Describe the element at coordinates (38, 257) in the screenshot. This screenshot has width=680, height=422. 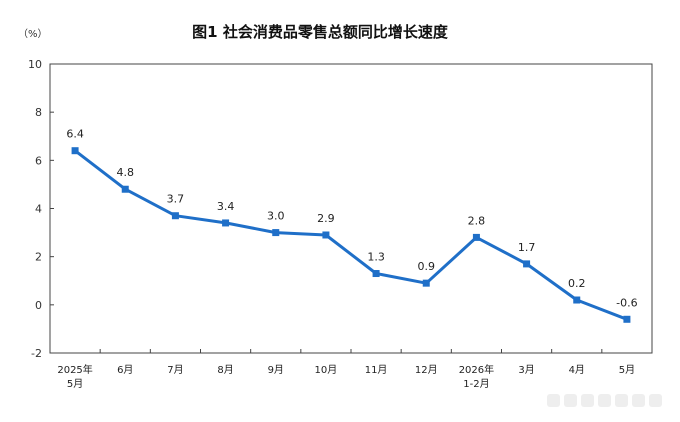
I see `y-tick-label: 2` at that location.